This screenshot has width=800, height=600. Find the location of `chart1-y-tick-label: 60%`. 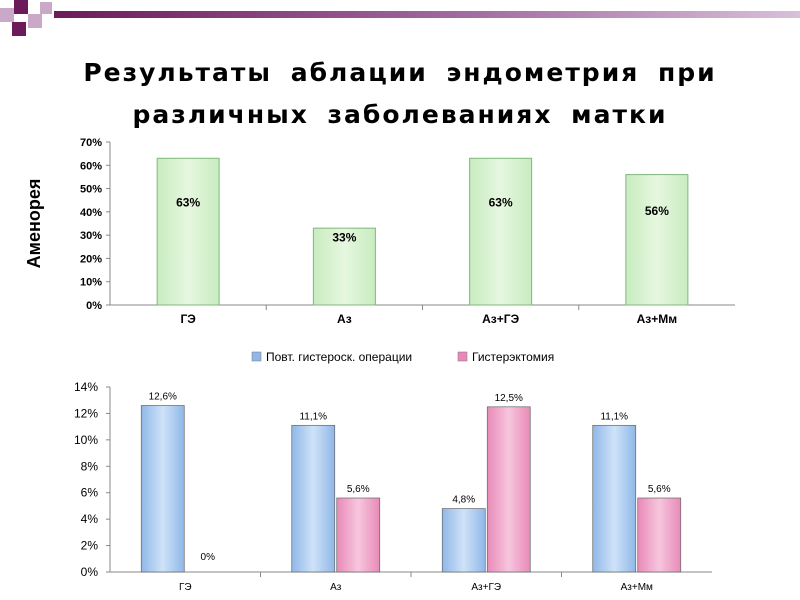

chart1-y-tick-label: 60% is located at coordinates (91, 166).